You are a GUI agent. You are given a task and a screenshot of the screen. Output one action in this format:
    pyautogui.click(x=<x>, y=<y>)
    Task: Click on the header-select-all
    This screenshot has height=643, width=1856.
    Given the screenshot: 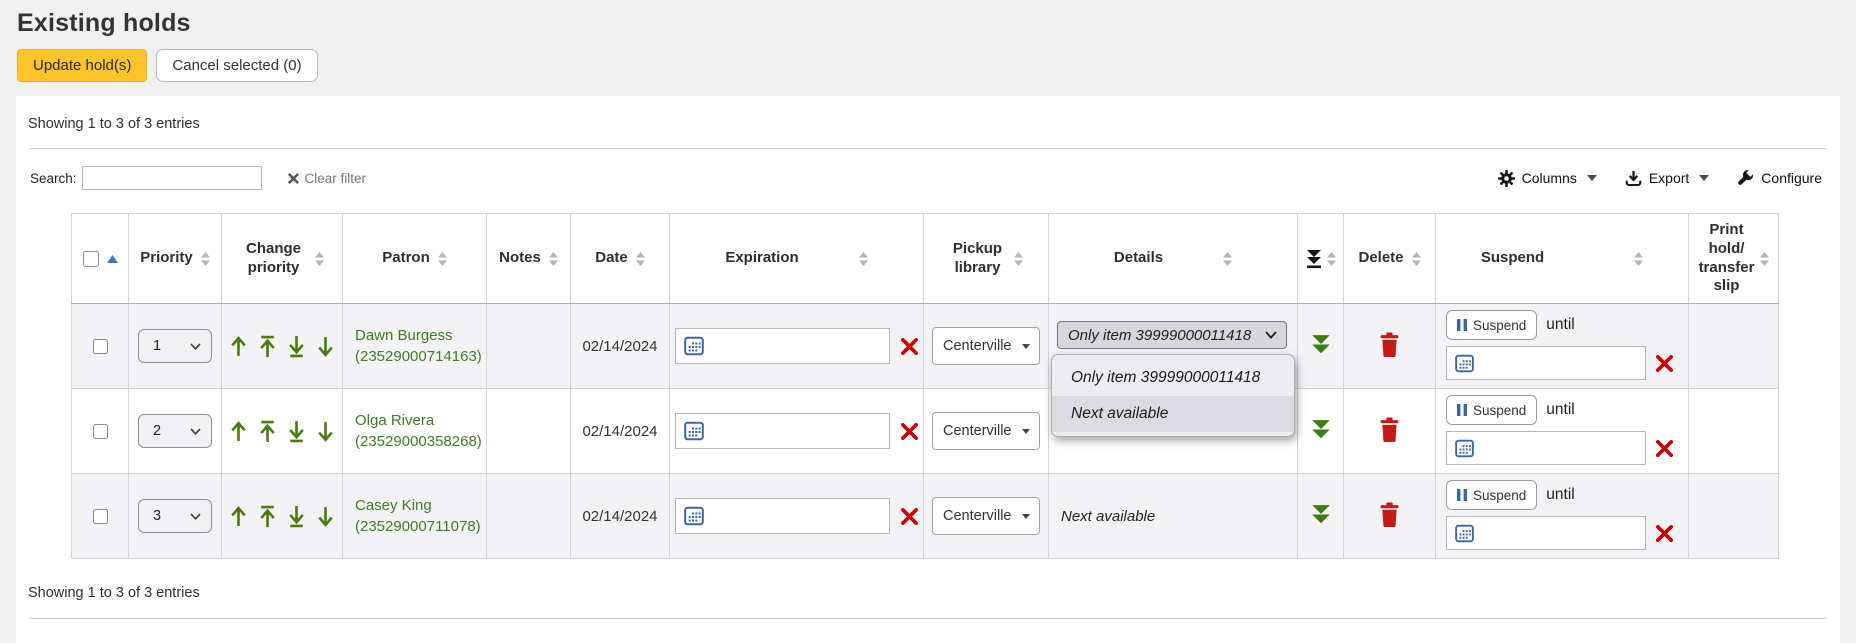 What is the action you would take?
    pyautogui.click(x=100, y=258)
    